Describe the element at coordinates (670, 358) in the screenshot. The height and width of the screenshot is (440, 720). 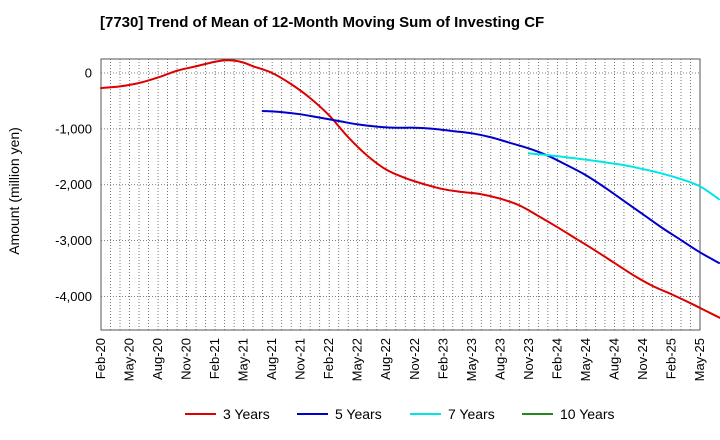
I see `x-tick-label: Feb-25` at that location.